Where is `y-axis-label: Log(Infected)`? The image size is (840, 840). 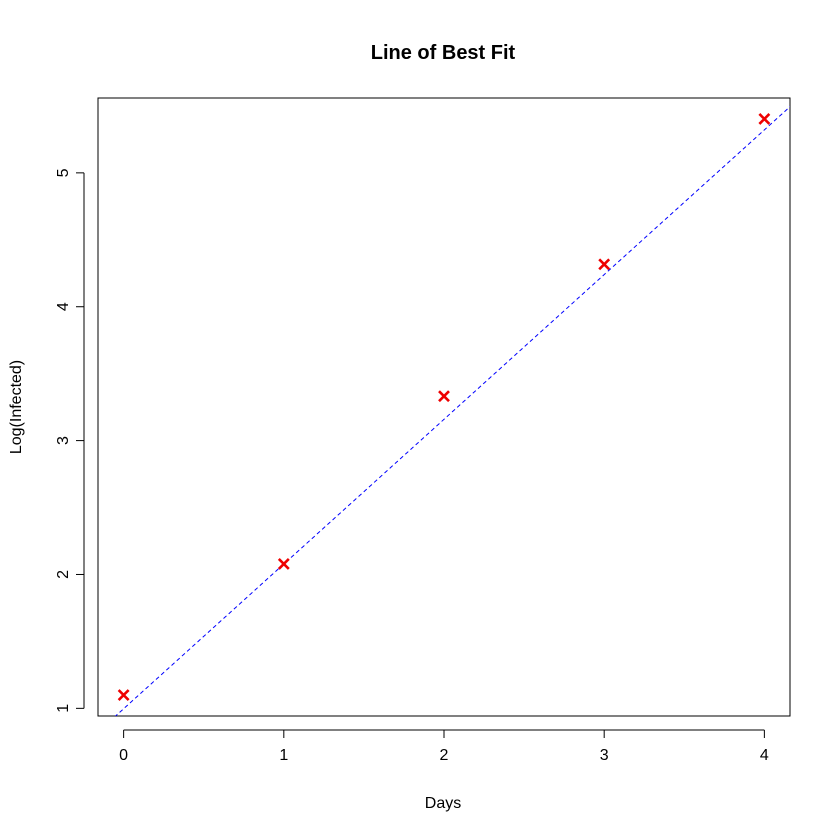 y-axis-label: Log(Infected) is located at coordinates (16, 407).